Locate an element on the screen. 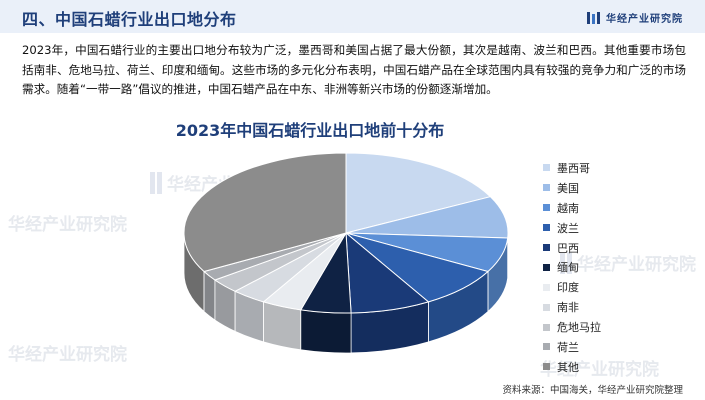 The width and height of the screenshot is (705, 400). legend-label: 美国 is located at coordinates (568, 188).